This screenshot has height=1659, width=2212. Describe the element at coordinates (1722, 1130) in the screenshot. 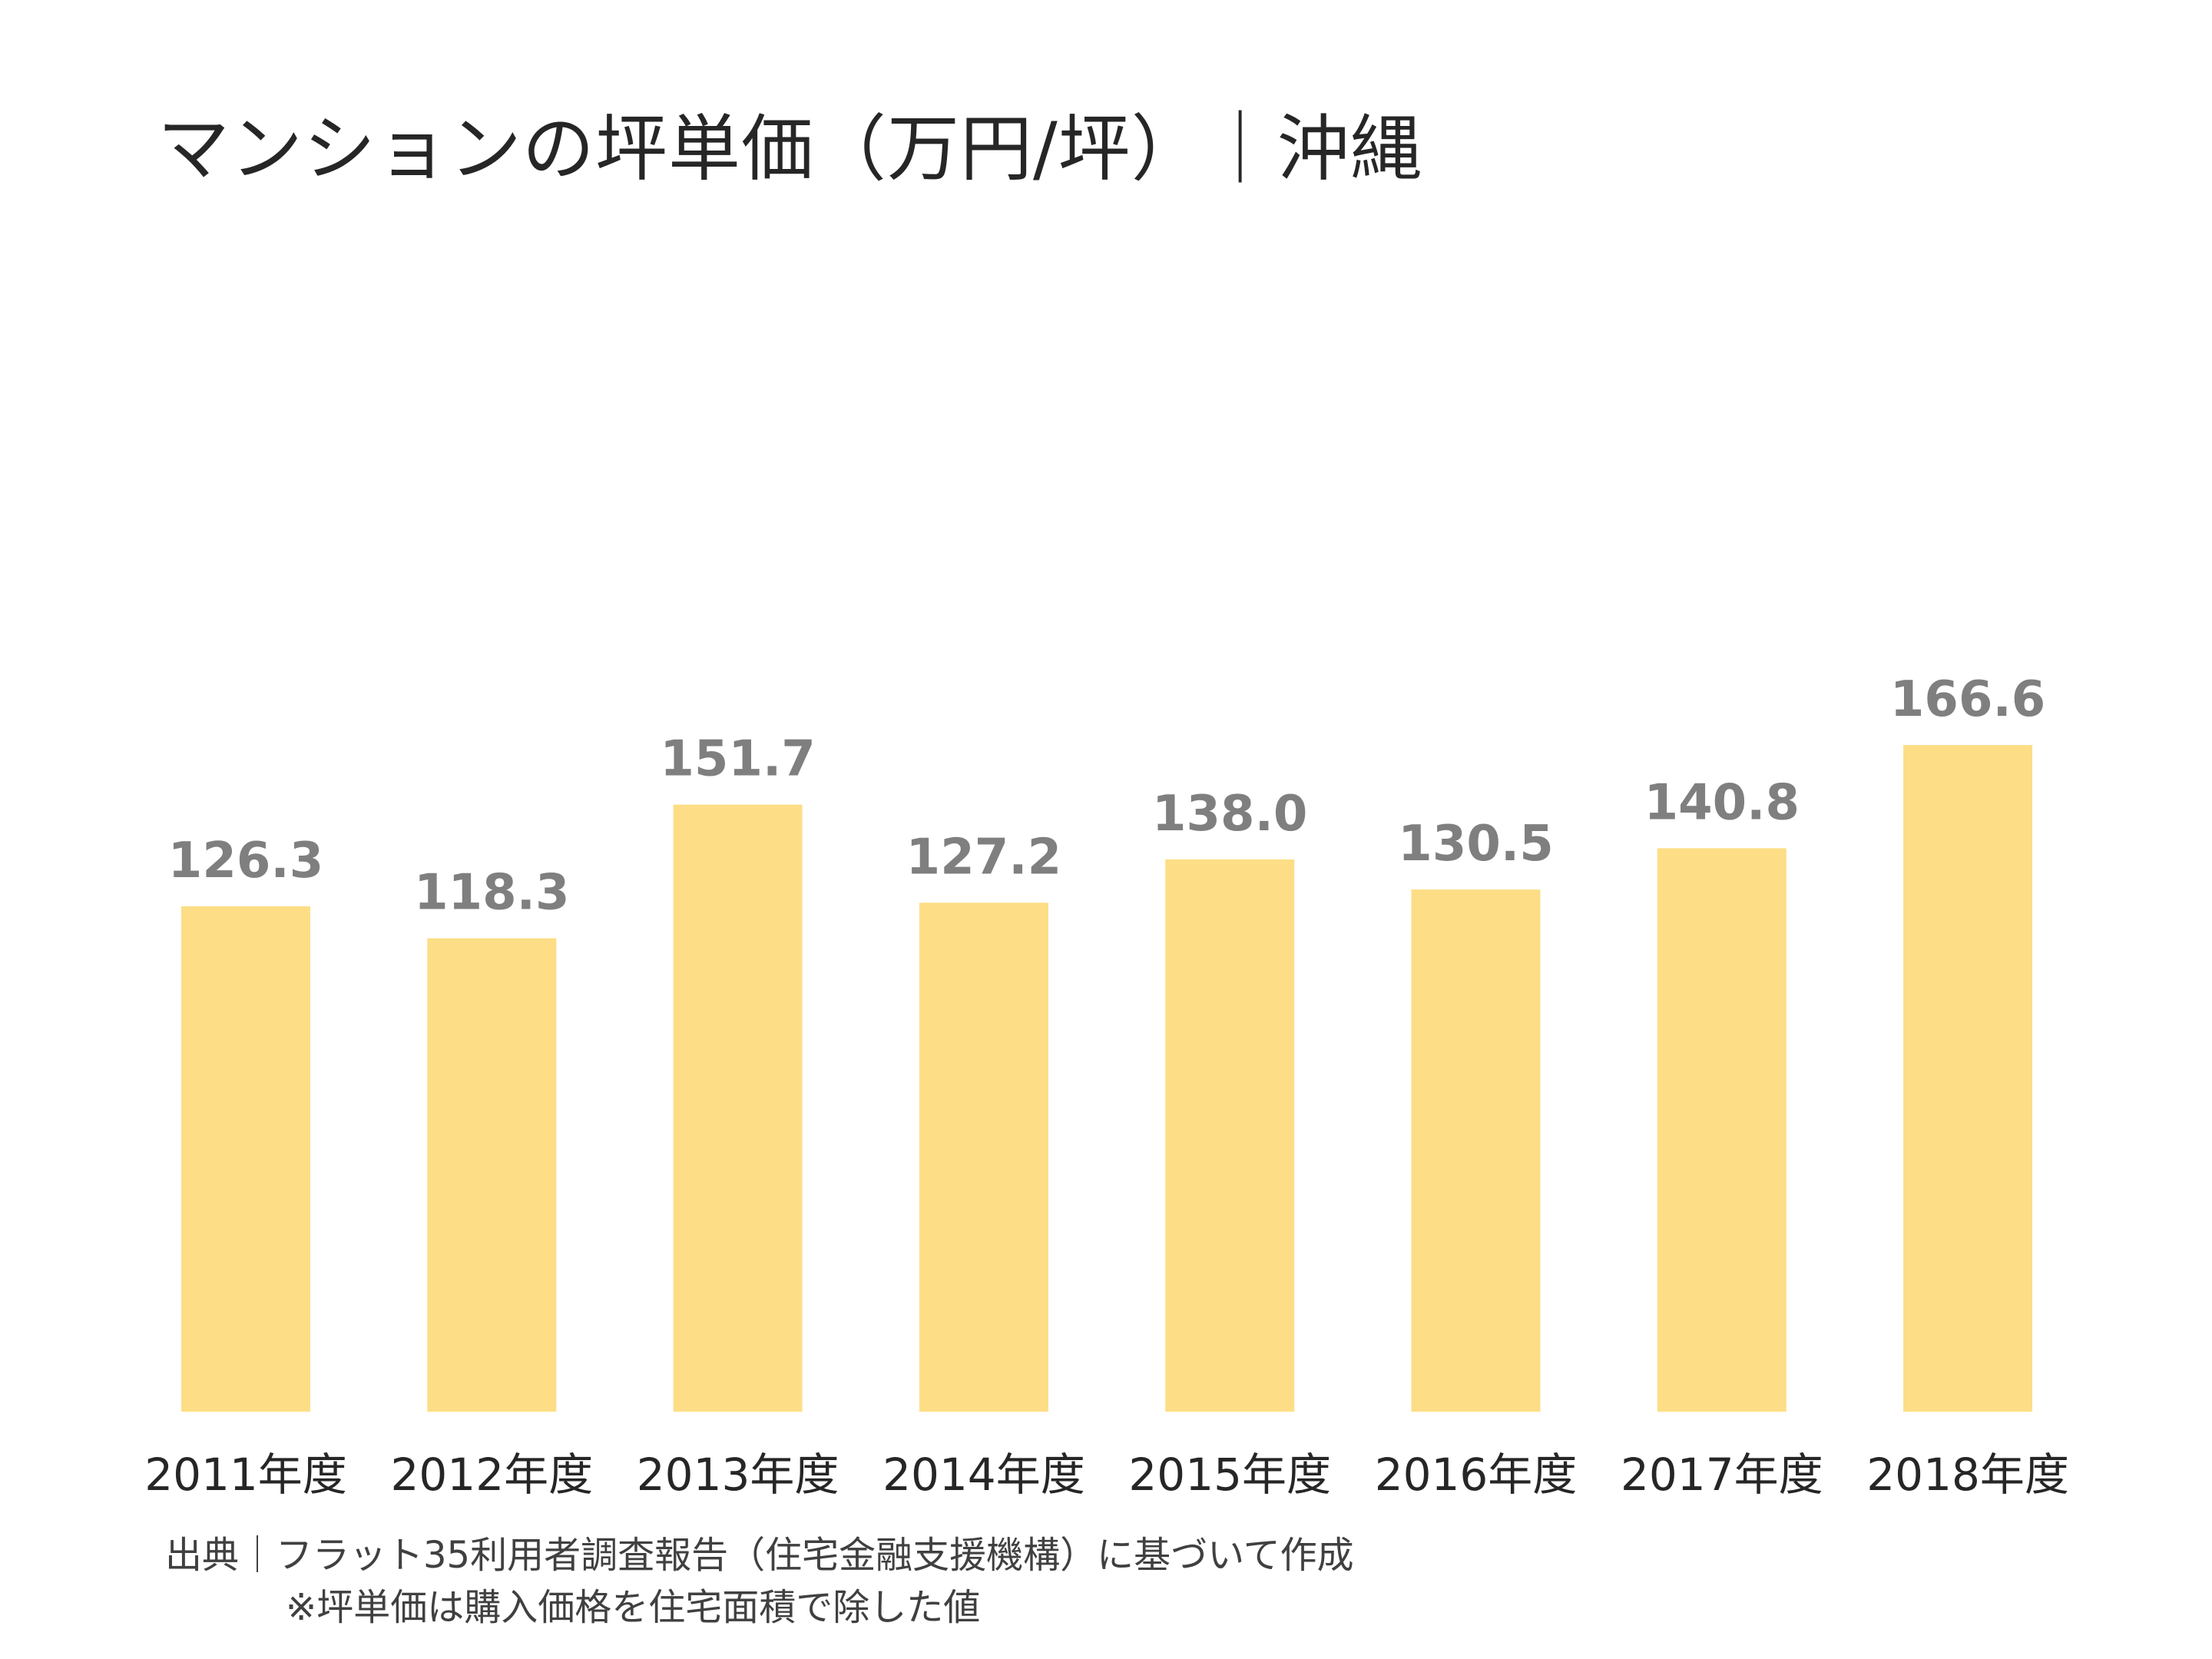

I see `bar-2017年度` at that location.